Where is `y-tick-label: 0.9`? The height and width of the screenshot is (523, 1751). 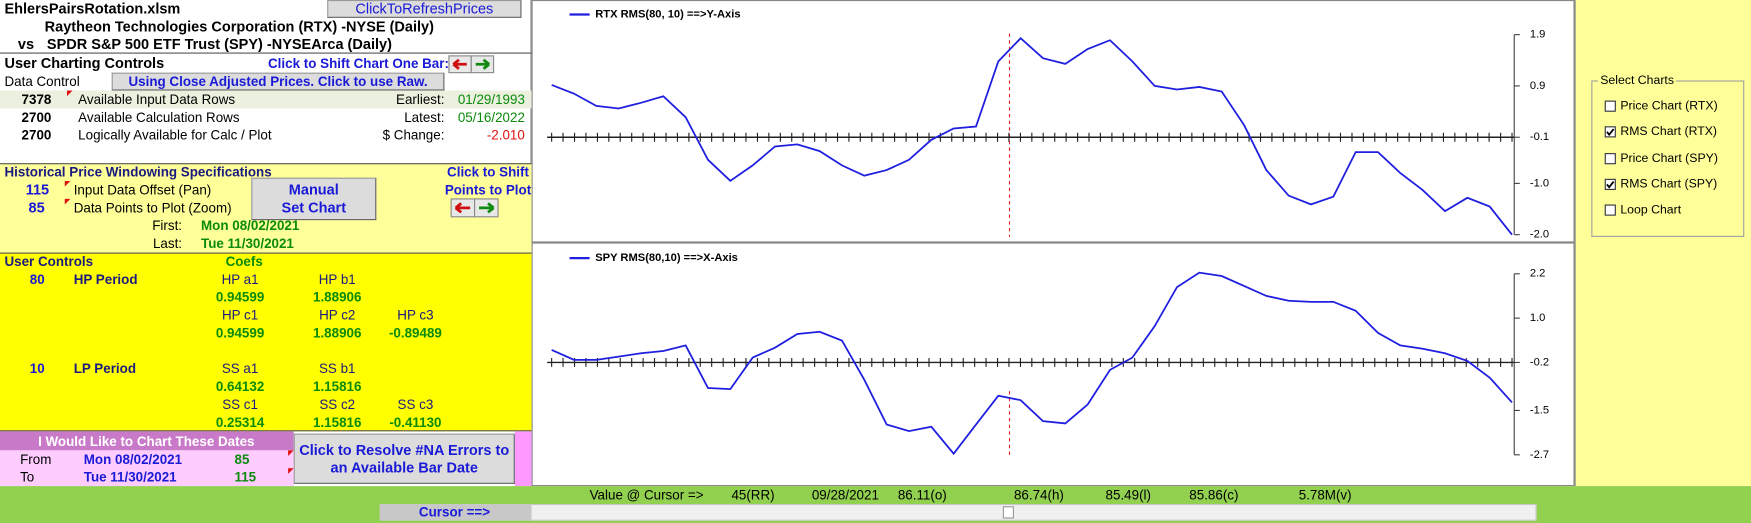
y-tick-label: 0.9 is located at coordinates (1538, 86).